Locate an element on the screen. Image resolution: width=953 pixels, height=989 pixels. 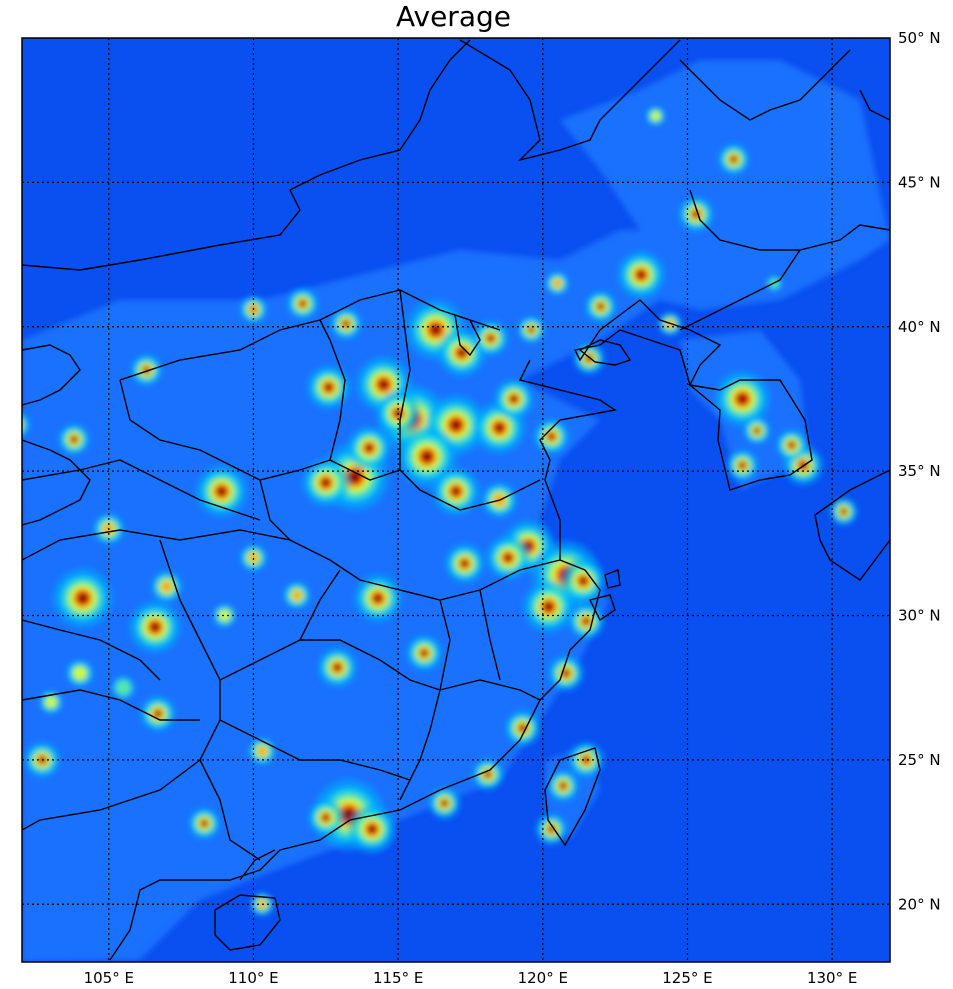
latitude-tick-labels: 50° N 45° N 40° N 35° N 30° N 25° N 20° N is located at coordinates (919, 471).